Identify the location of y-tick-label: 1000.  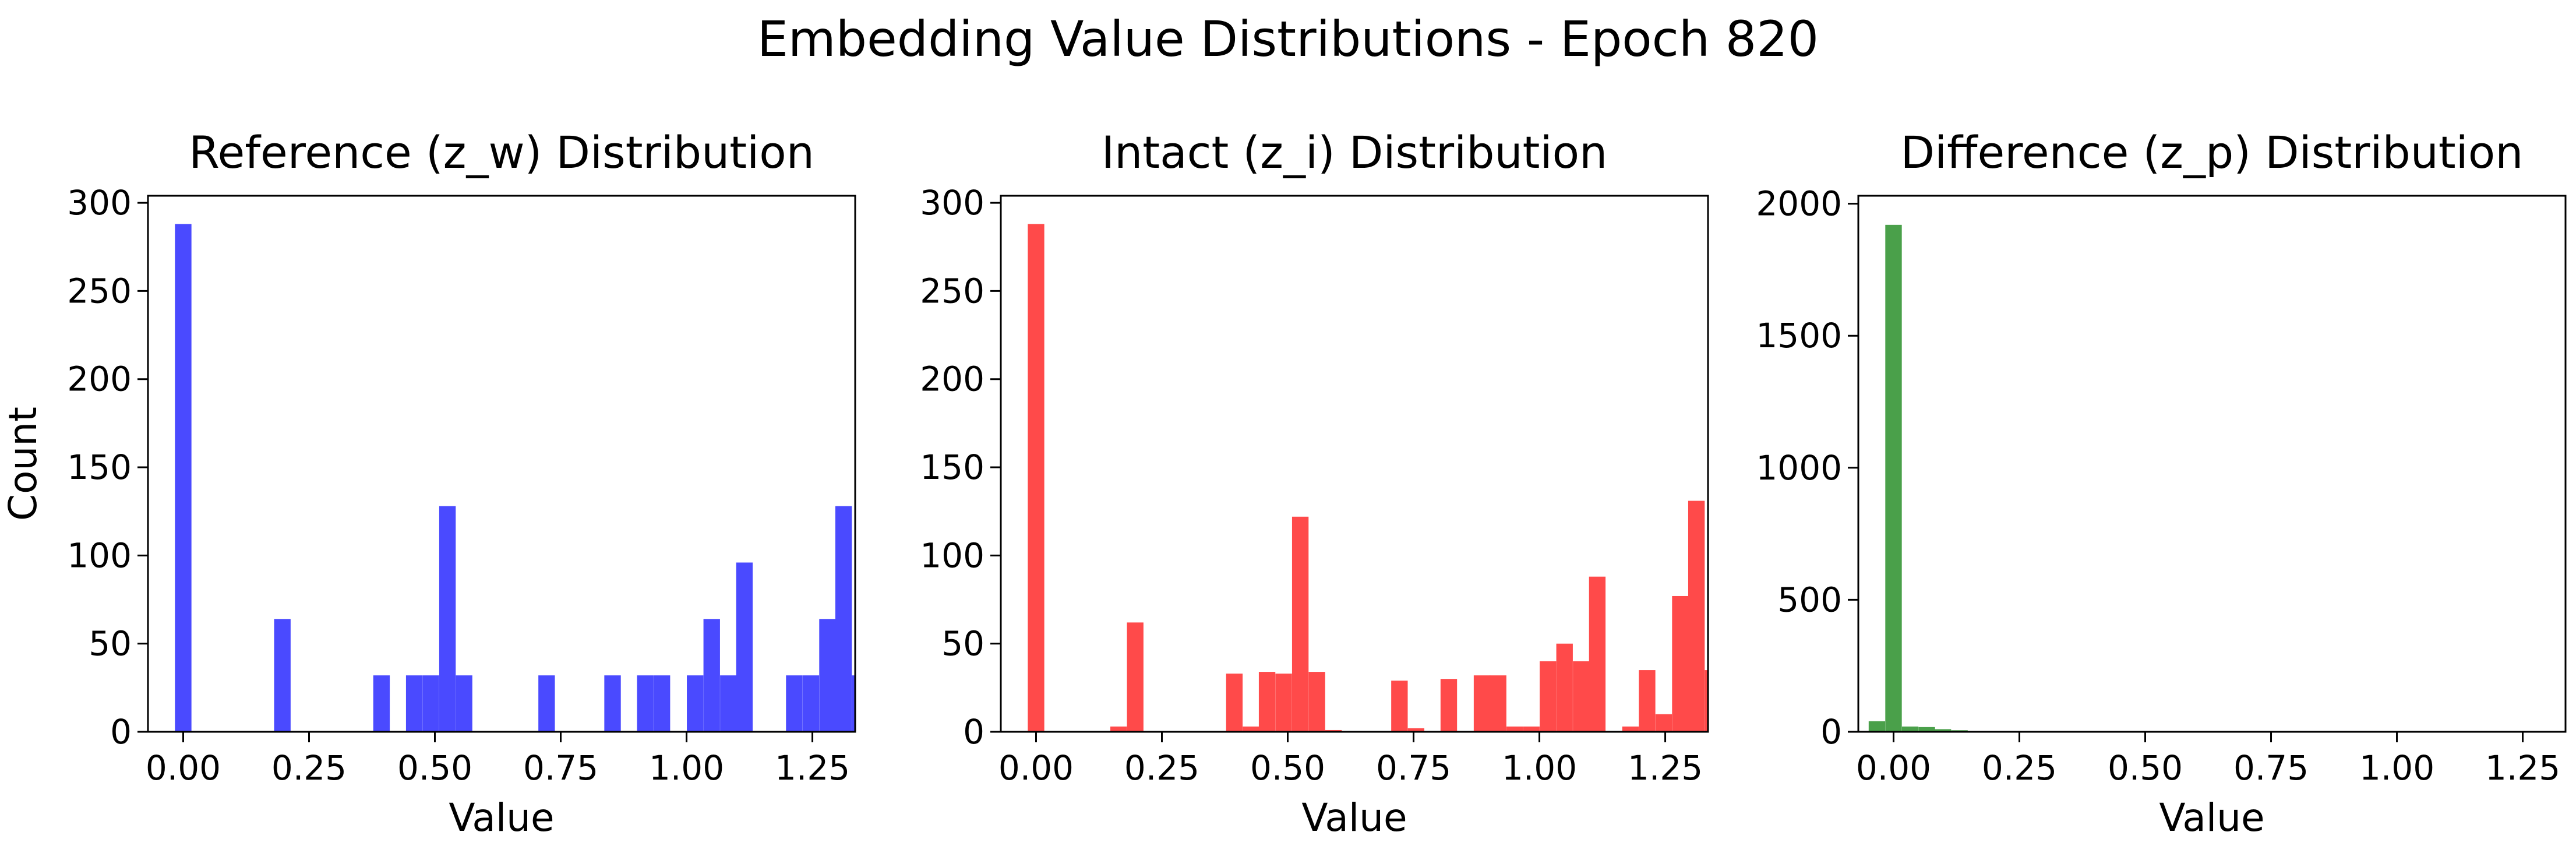
(1799, 468).